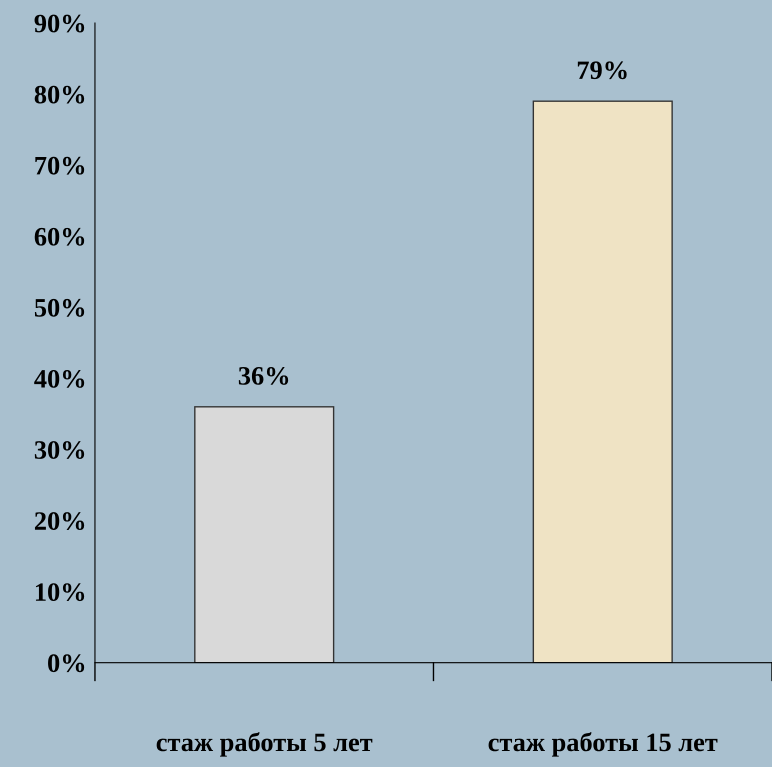 This screenshot has height=767, width=772. What do you see at coordinates (59, 165) in the screenshot?
I see `y-tick-label: 70%` at bounding box center [59, 165].